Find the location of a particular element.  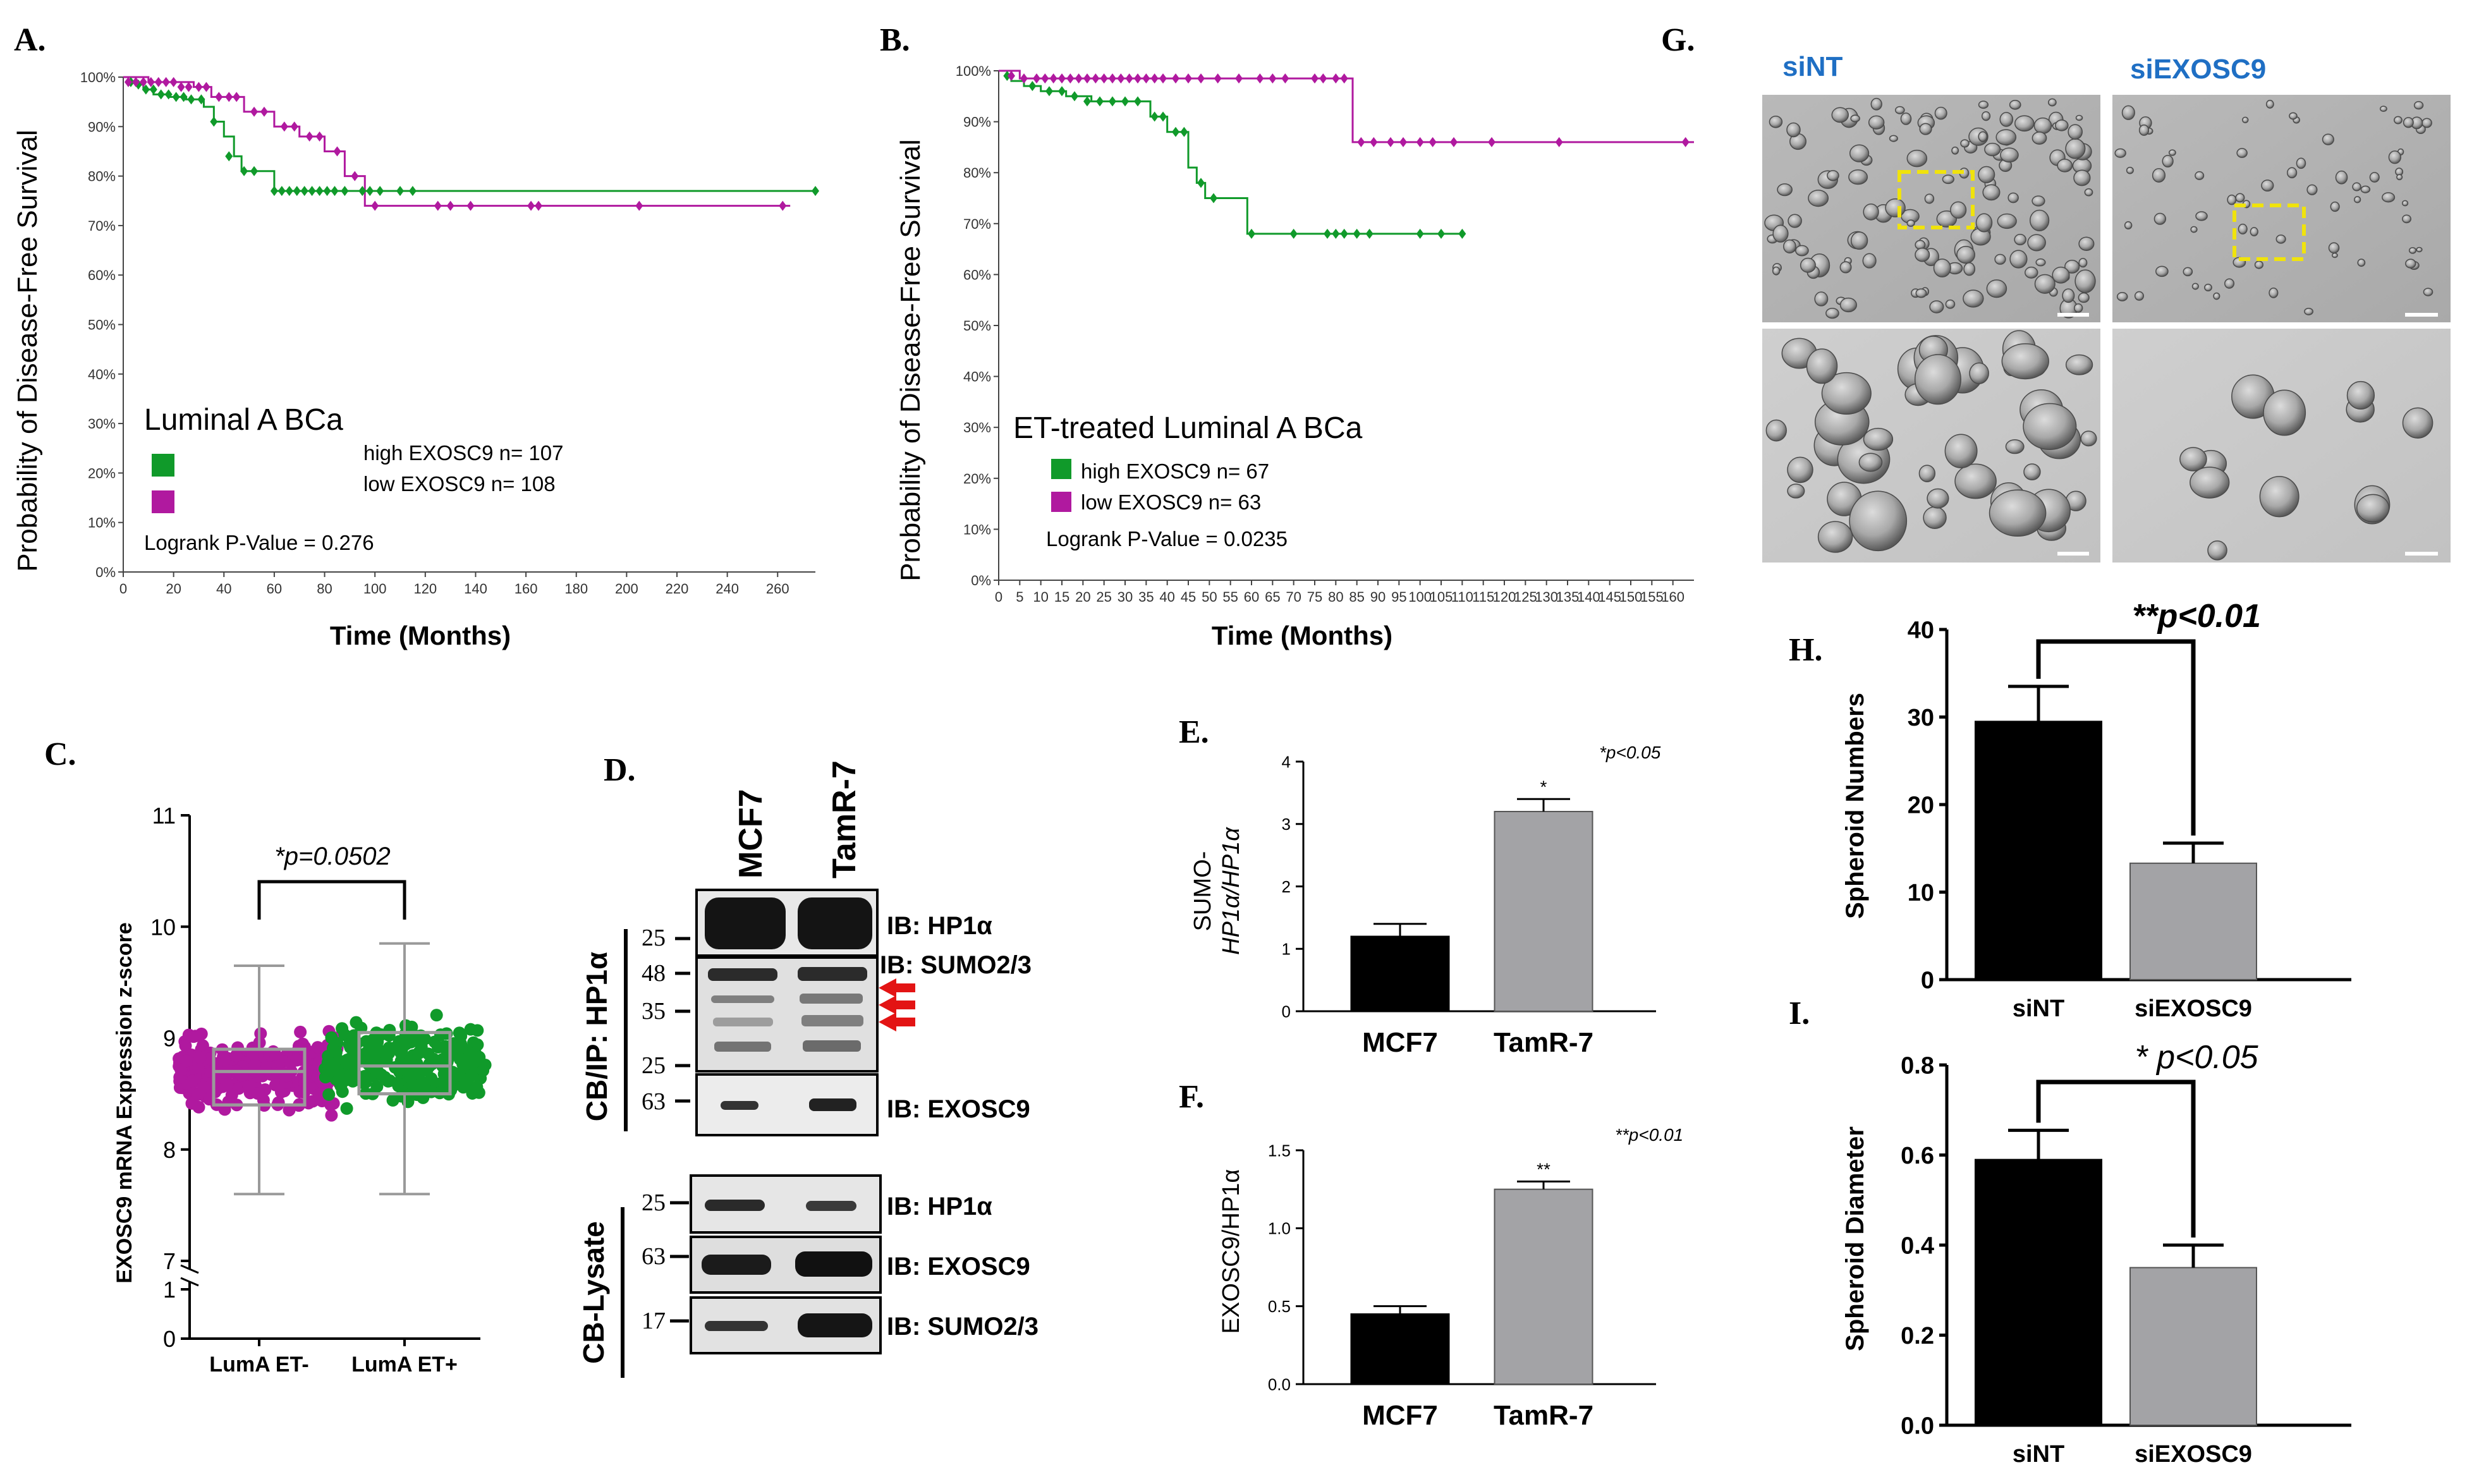

bar-e-pvalue: *p<0.05 is located at coordinates (1630, 753).